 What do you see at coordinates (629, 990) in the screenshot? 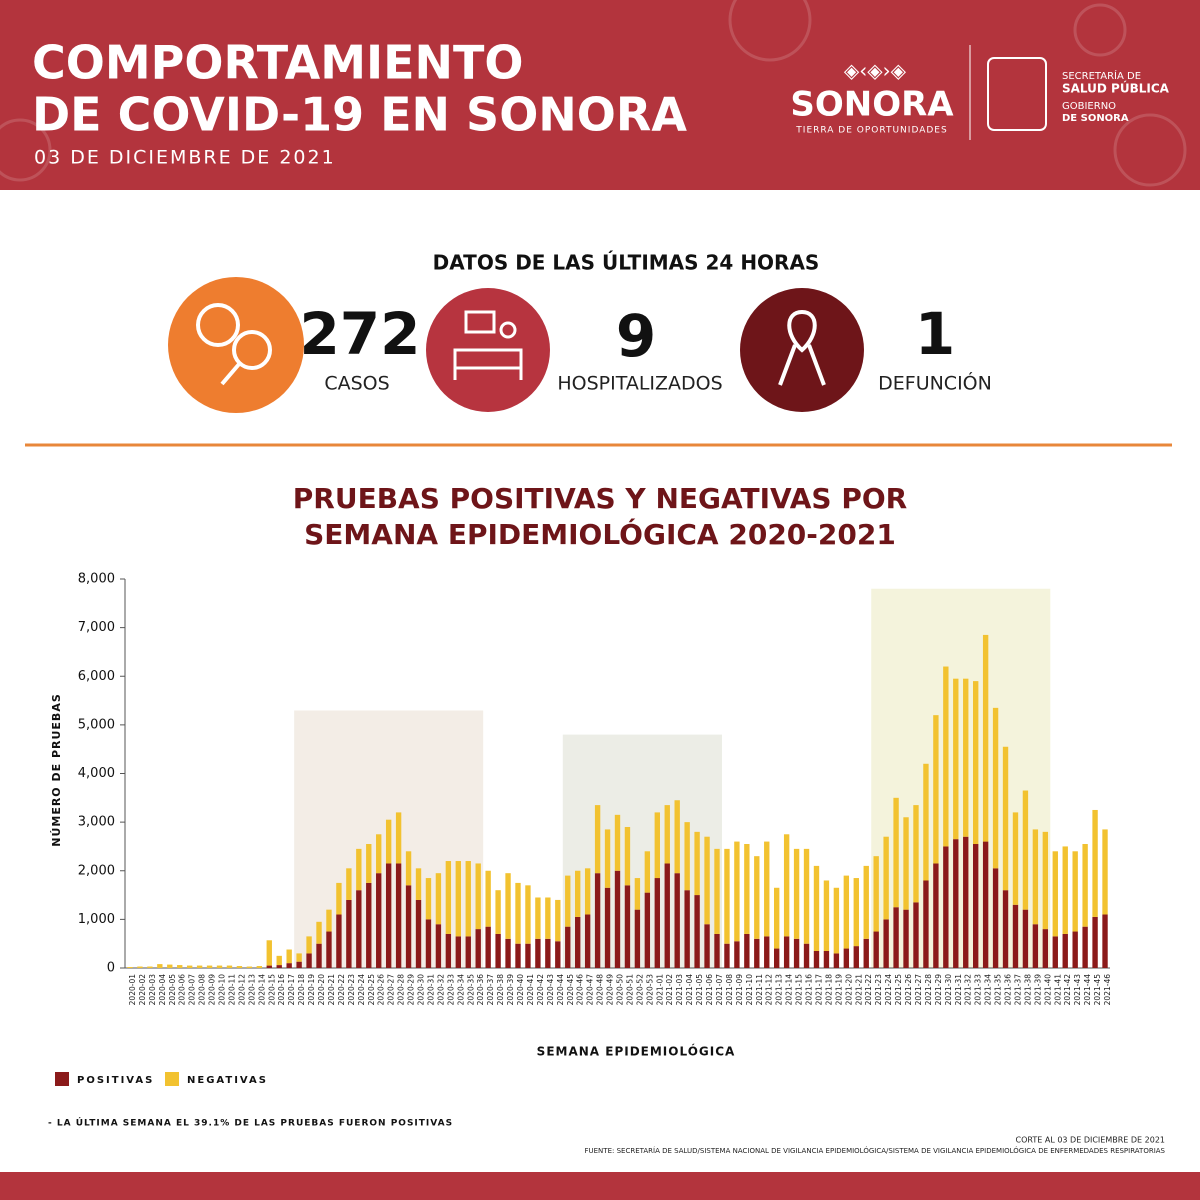
I see `x-tick-label: 2020-51` at bounding box center [629, 990].